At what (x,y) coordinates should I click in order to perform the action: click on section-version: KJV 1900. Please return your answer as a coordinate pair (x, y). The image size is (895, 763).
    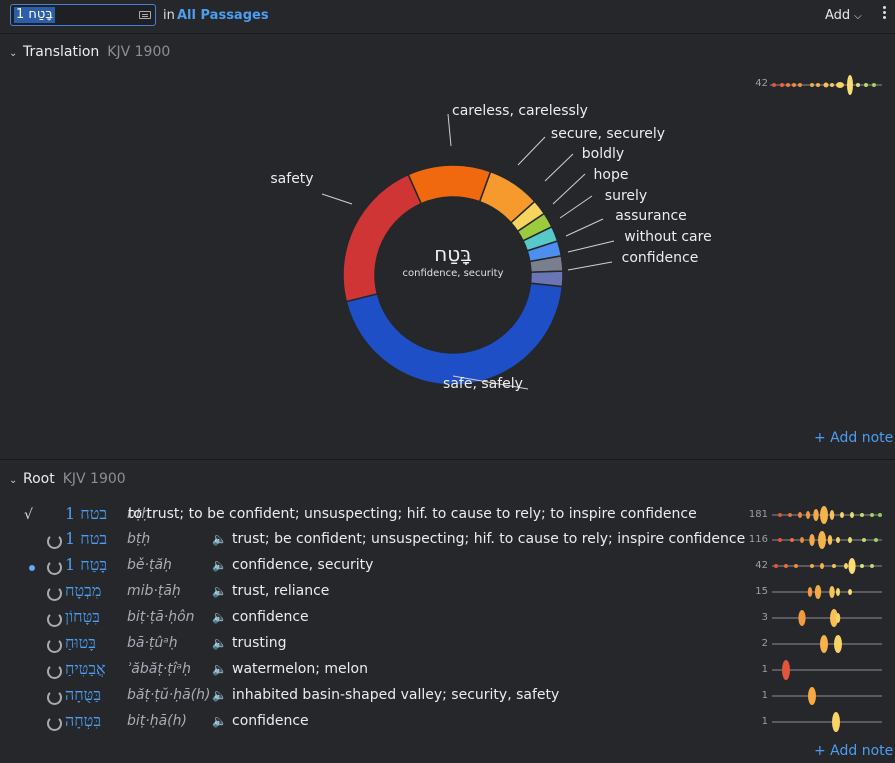
    Looking at the image, I should click on (94, 479).